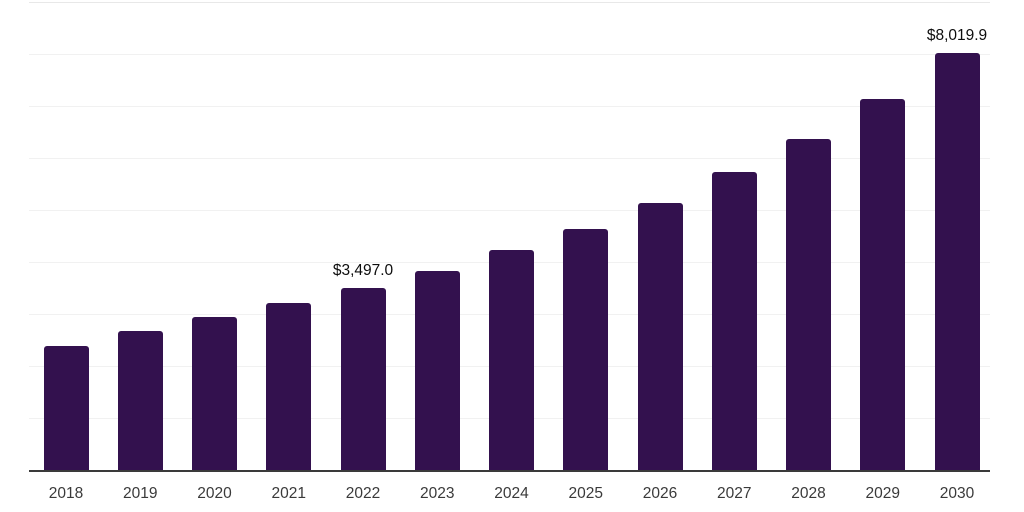 Image resolution: width=1024 pixels, height=512 pixels. Describe the element at coordinates (140, 401) in the screenshot. I see `bar-2019` at that location.